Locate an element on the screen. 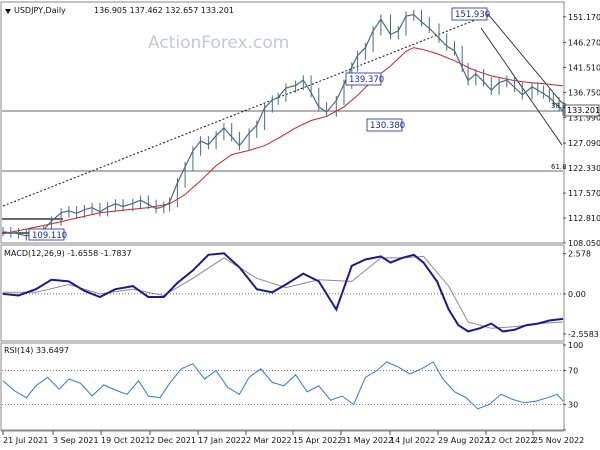 The height and width of the screenshot is (450, 600). high-label: 151.930 is located at coordinates (472, 15).